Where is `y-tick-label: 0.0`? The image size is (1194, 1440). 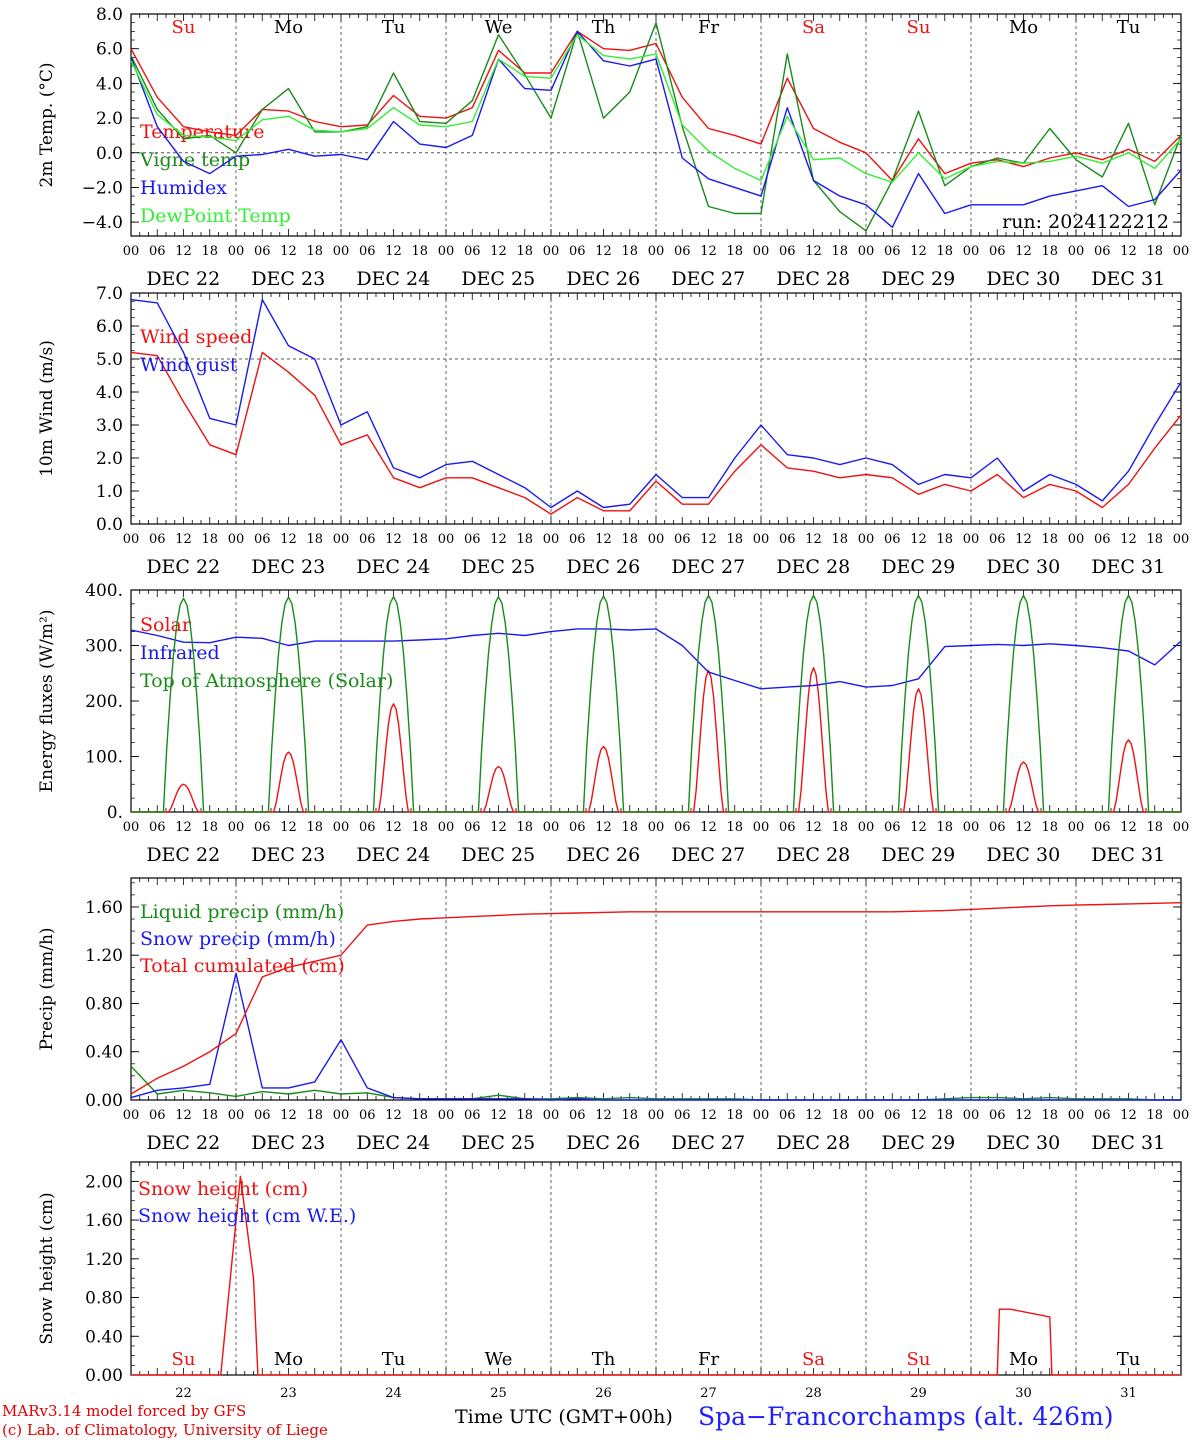
y-tick-label: 0.0 is located at coordinates (109, 525).